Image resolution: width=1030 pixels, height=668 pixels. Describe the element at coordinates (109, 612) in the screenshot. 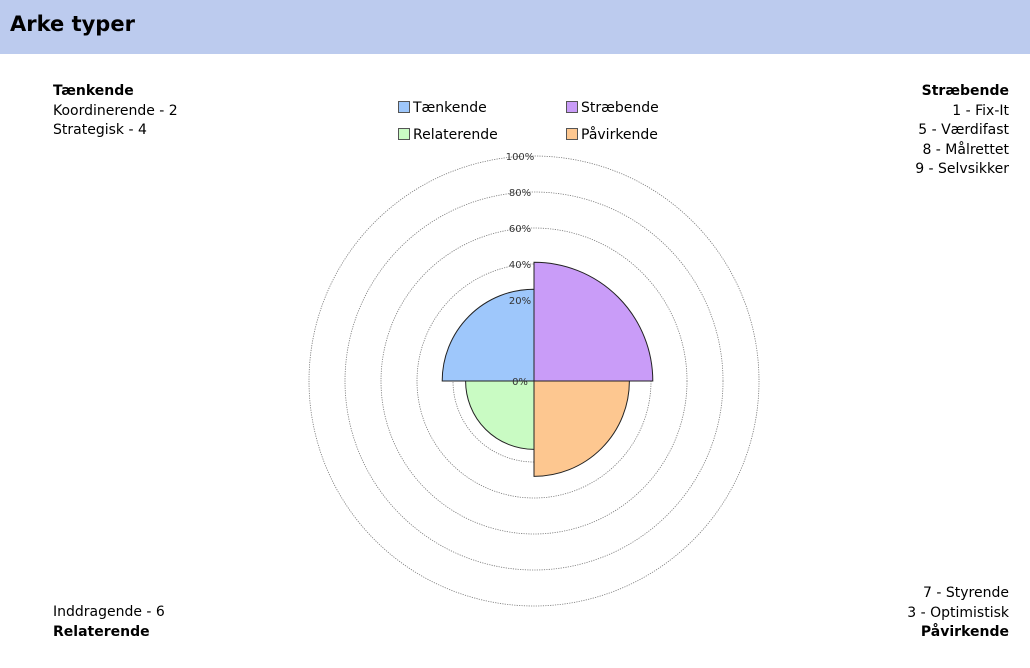

I see `corner-item: Inddragende - 6` at that location.